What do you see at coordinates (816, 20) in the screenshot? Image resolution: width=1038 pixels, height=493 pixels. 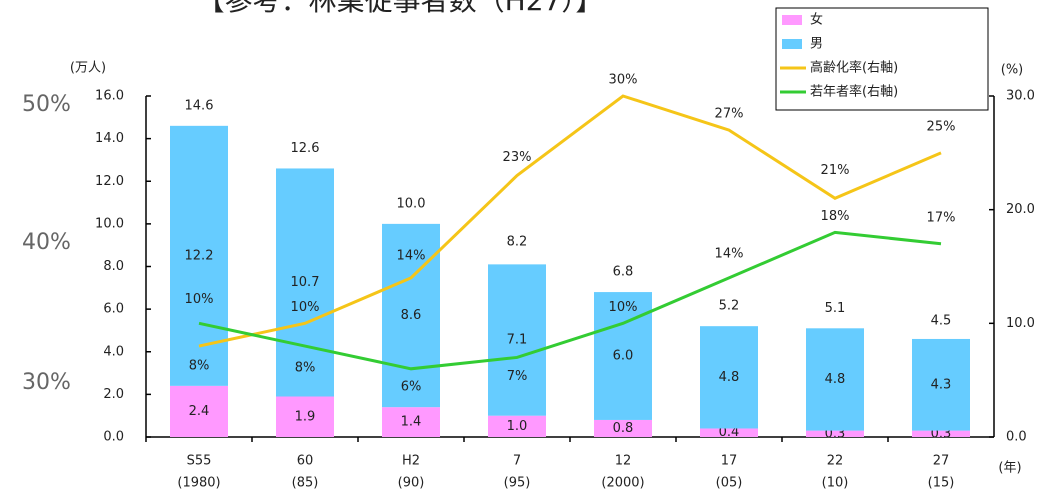 I see `legend-label: 女` at bounding box center [816, 20].